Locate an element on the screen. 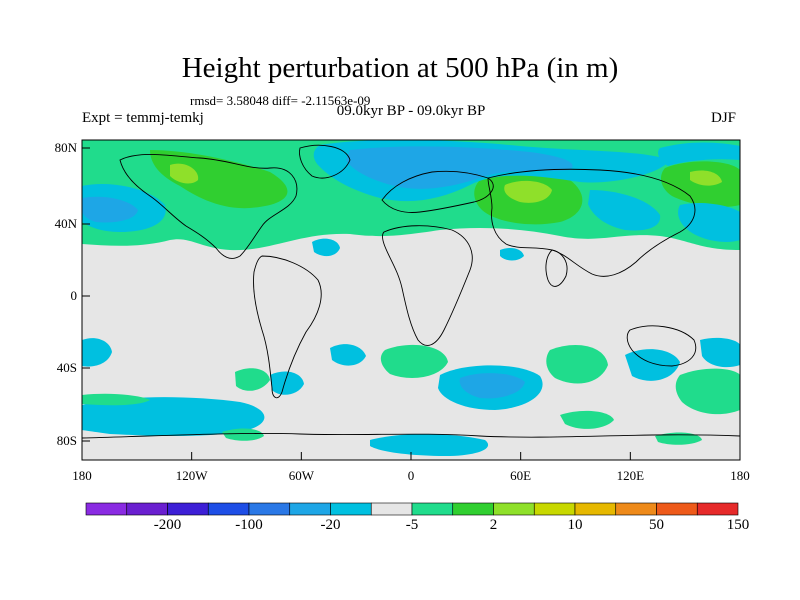  coastline-south-america is located at coordinates (287, 327).